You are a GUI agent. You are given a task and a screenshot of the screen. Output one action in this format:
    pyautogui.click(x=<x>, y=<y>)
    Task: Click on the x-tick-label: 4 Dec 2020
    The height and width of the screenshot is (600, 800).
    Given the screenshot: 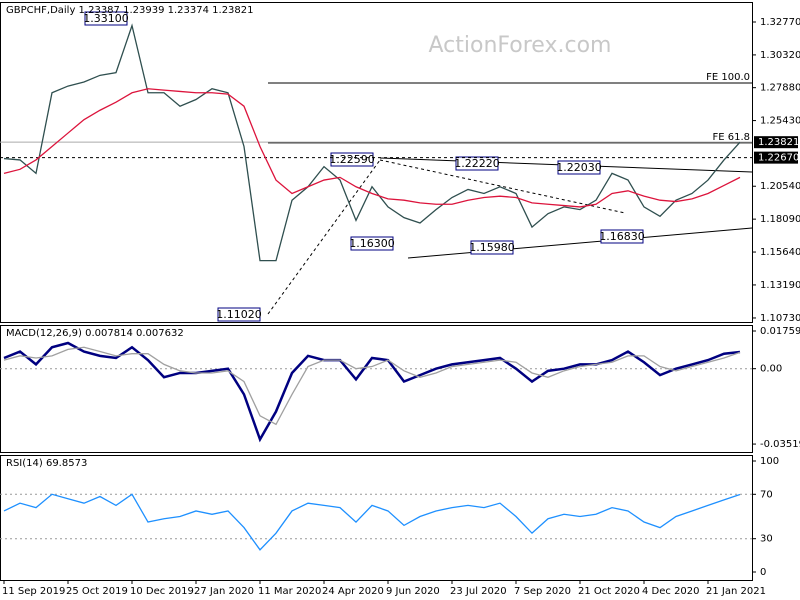 What is the action you would take?
    pyautogui.click(x=671, y=591)
    